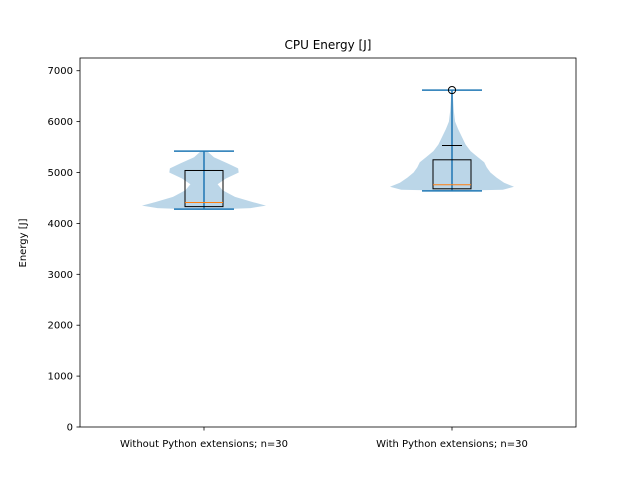 The height and width of the screenshot is (480, 640). What do you see at coordinates (60, 377) in the screenshot?
I see `y-tick-label: 1000` at bounding box center [60, 377].